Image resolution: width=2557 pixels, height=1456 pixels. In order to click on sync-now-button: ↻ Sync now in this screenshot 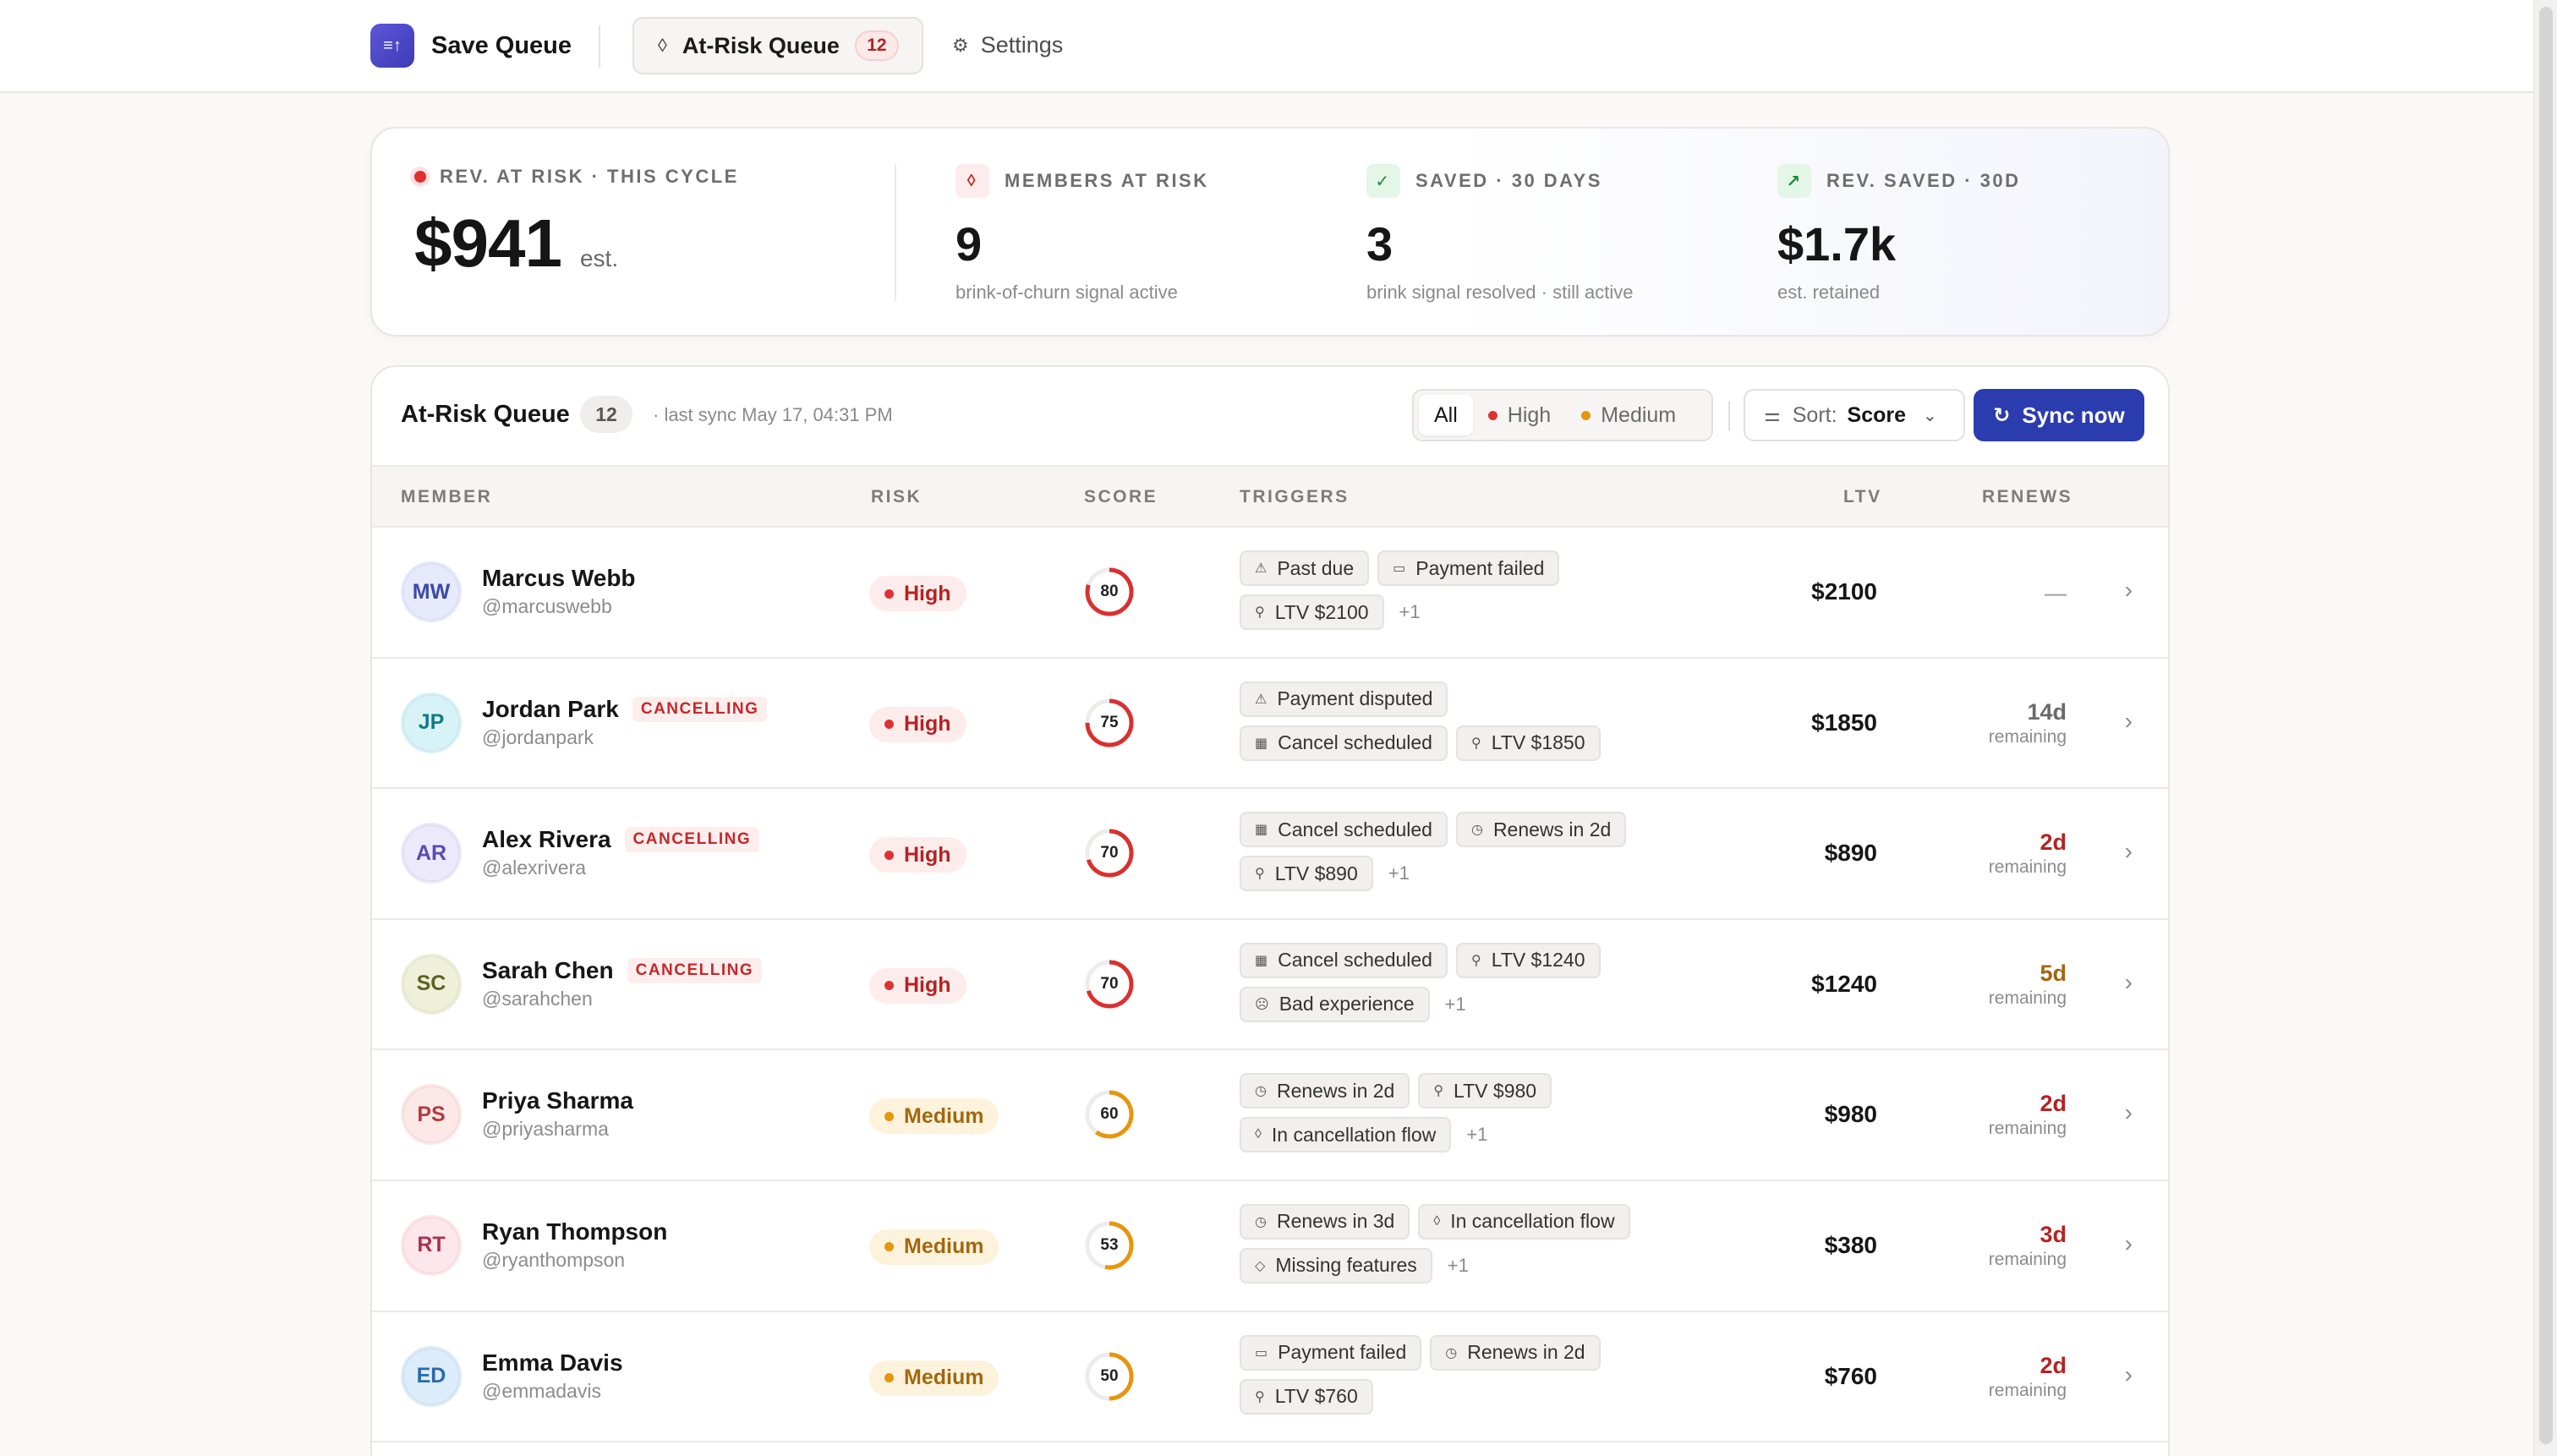, I will do `click(2059, 415)`.